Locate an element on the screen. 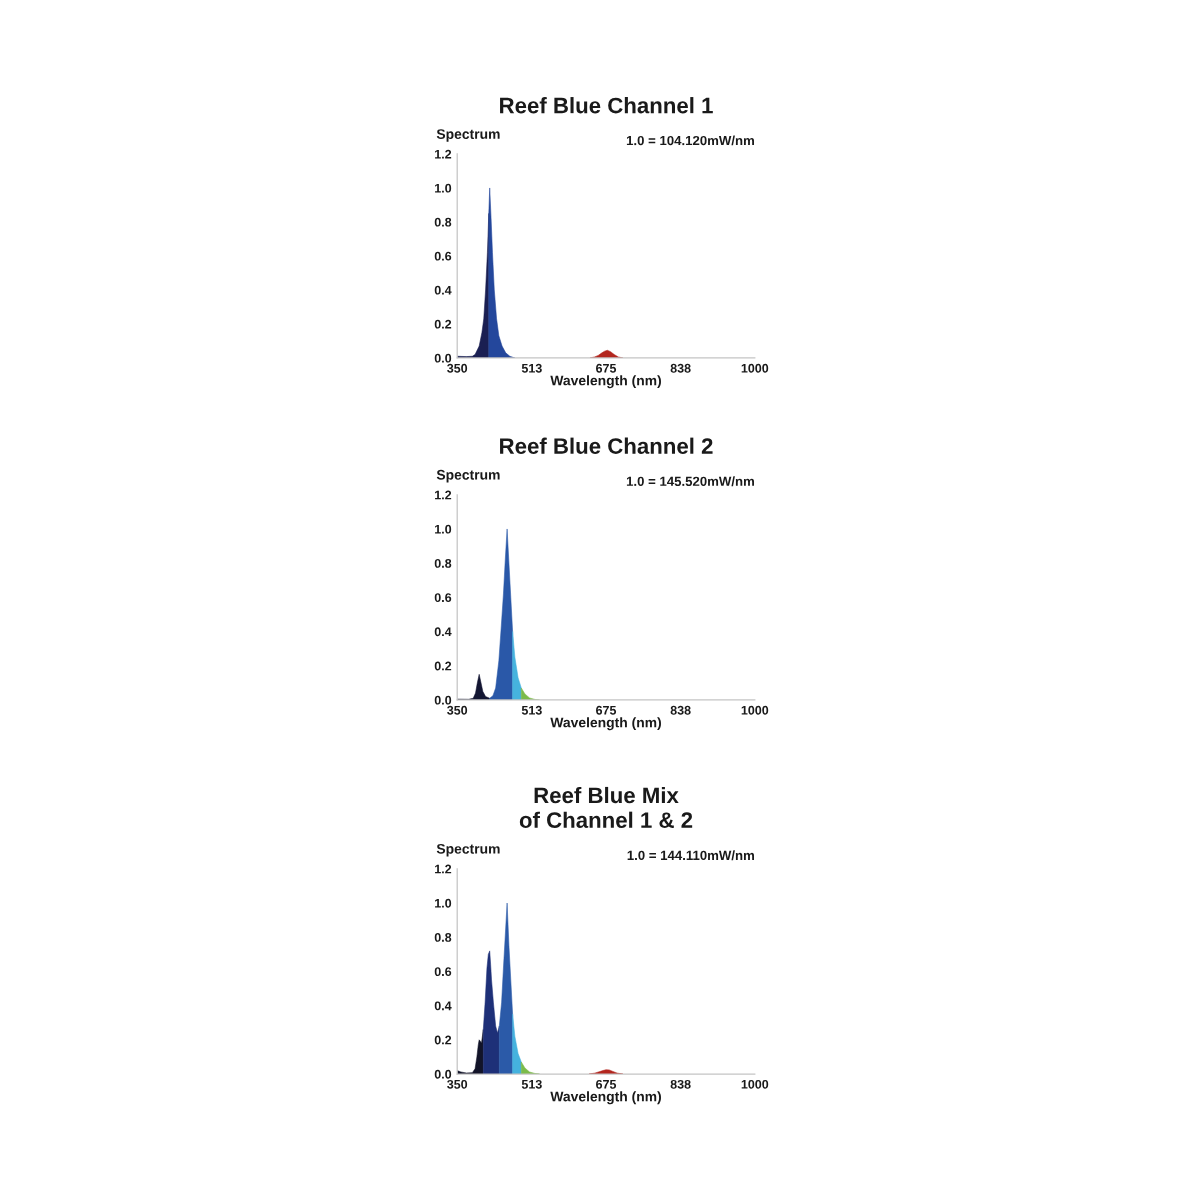 This screenshot has height=1200, width=1200. chart-title: Reef Blue Channel 2 is located at coordinates (606, 445).